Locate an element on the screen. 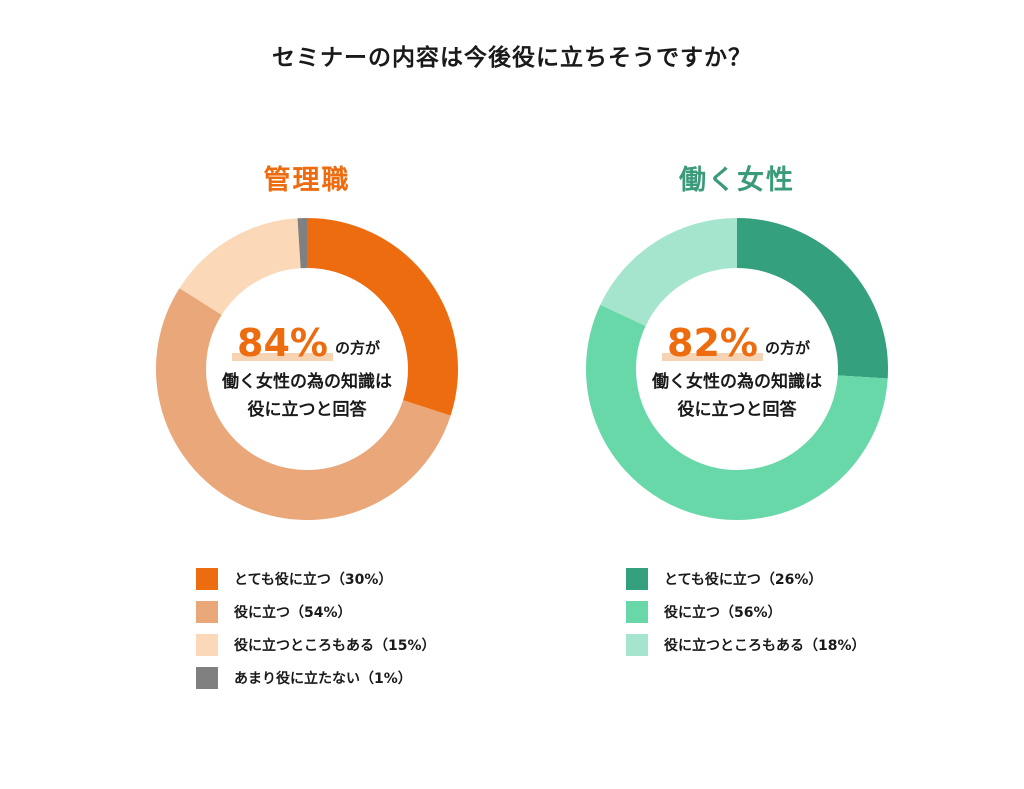 This screenshot has width=1024, height=789. legend-item: 役に立つところもある（15%） is located at coordinates (316, 644).